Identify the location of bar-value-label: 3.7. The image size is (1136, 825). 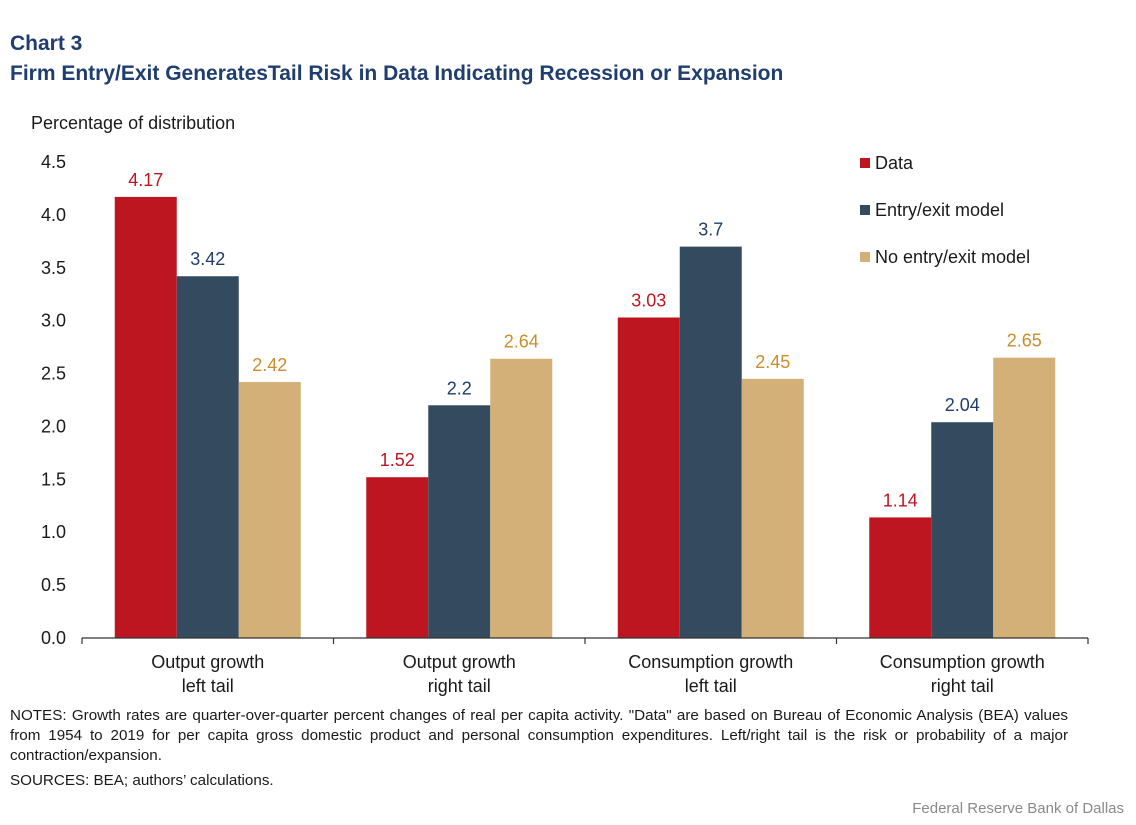
(710, 230).